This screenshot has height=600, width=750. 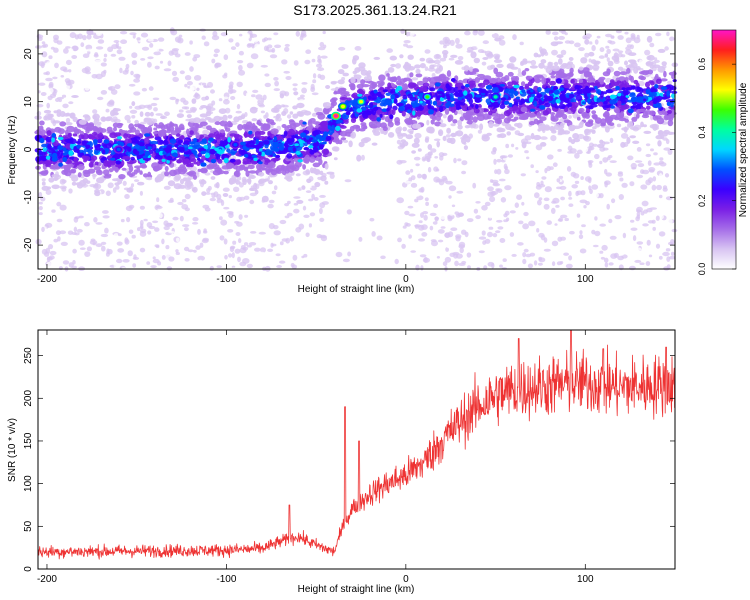 I want to click on colorbar-ticks: 0.00.20.40.6, so click(x=716, y=166).